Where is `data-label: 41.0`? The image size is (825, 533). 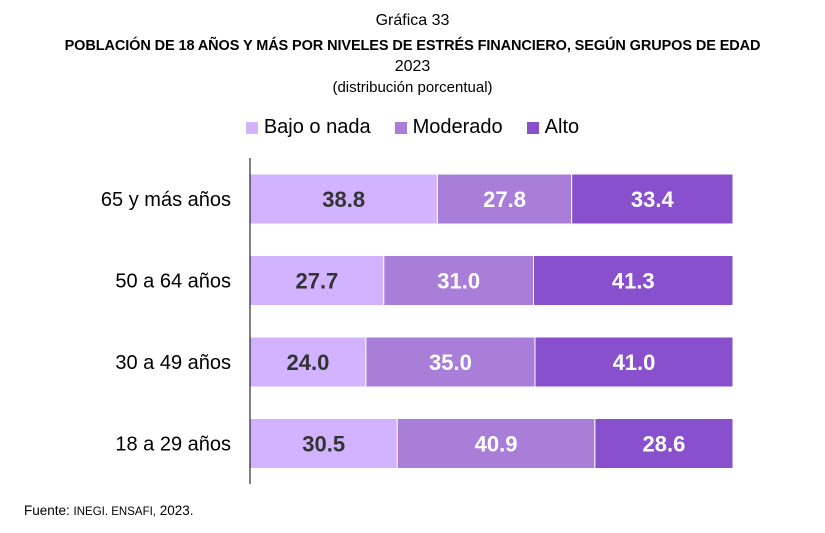 data-label: 41.0 is located at coordinates (634, 362).